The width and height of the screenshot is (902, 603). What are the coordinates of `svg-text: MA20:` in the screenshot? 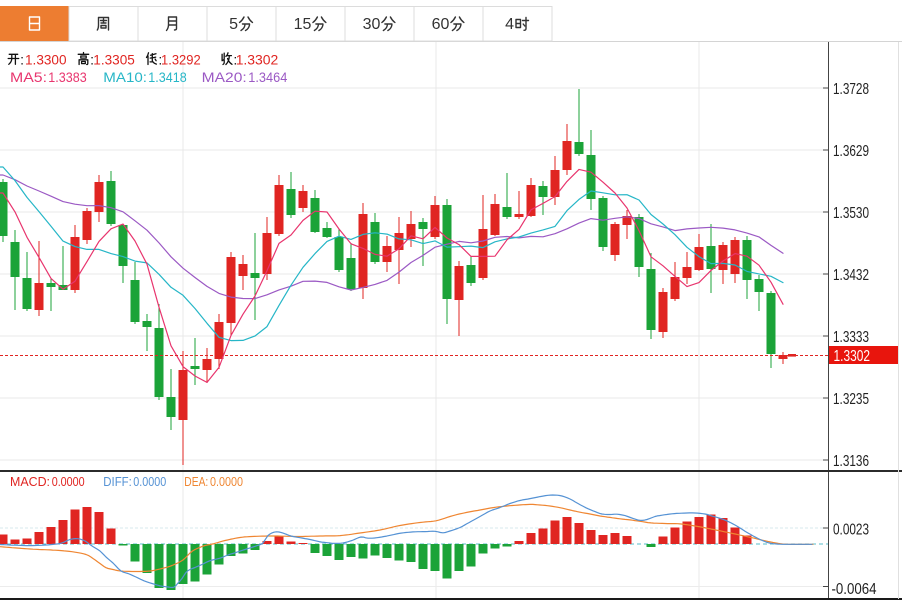 It's located at (224, 77).